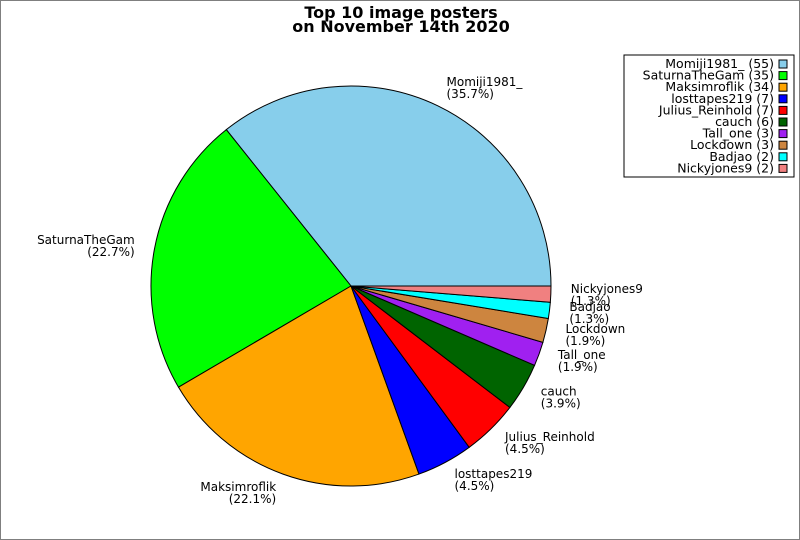 This screenshot has width=800, height=540. I want to click on legend-swatch-maksimroflik, so click(783, 87).